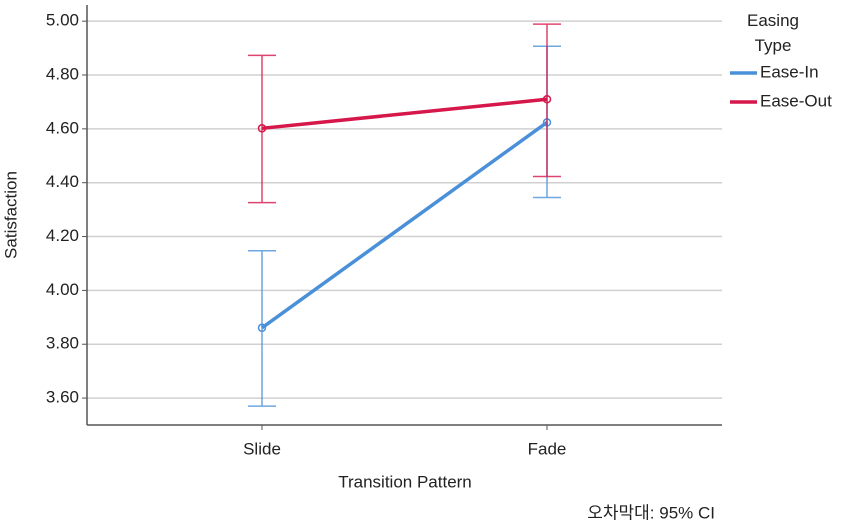  Describe the element at coordinates (62, 20) in the screenshot. I see `y-tick-label: 5.00` at that location.